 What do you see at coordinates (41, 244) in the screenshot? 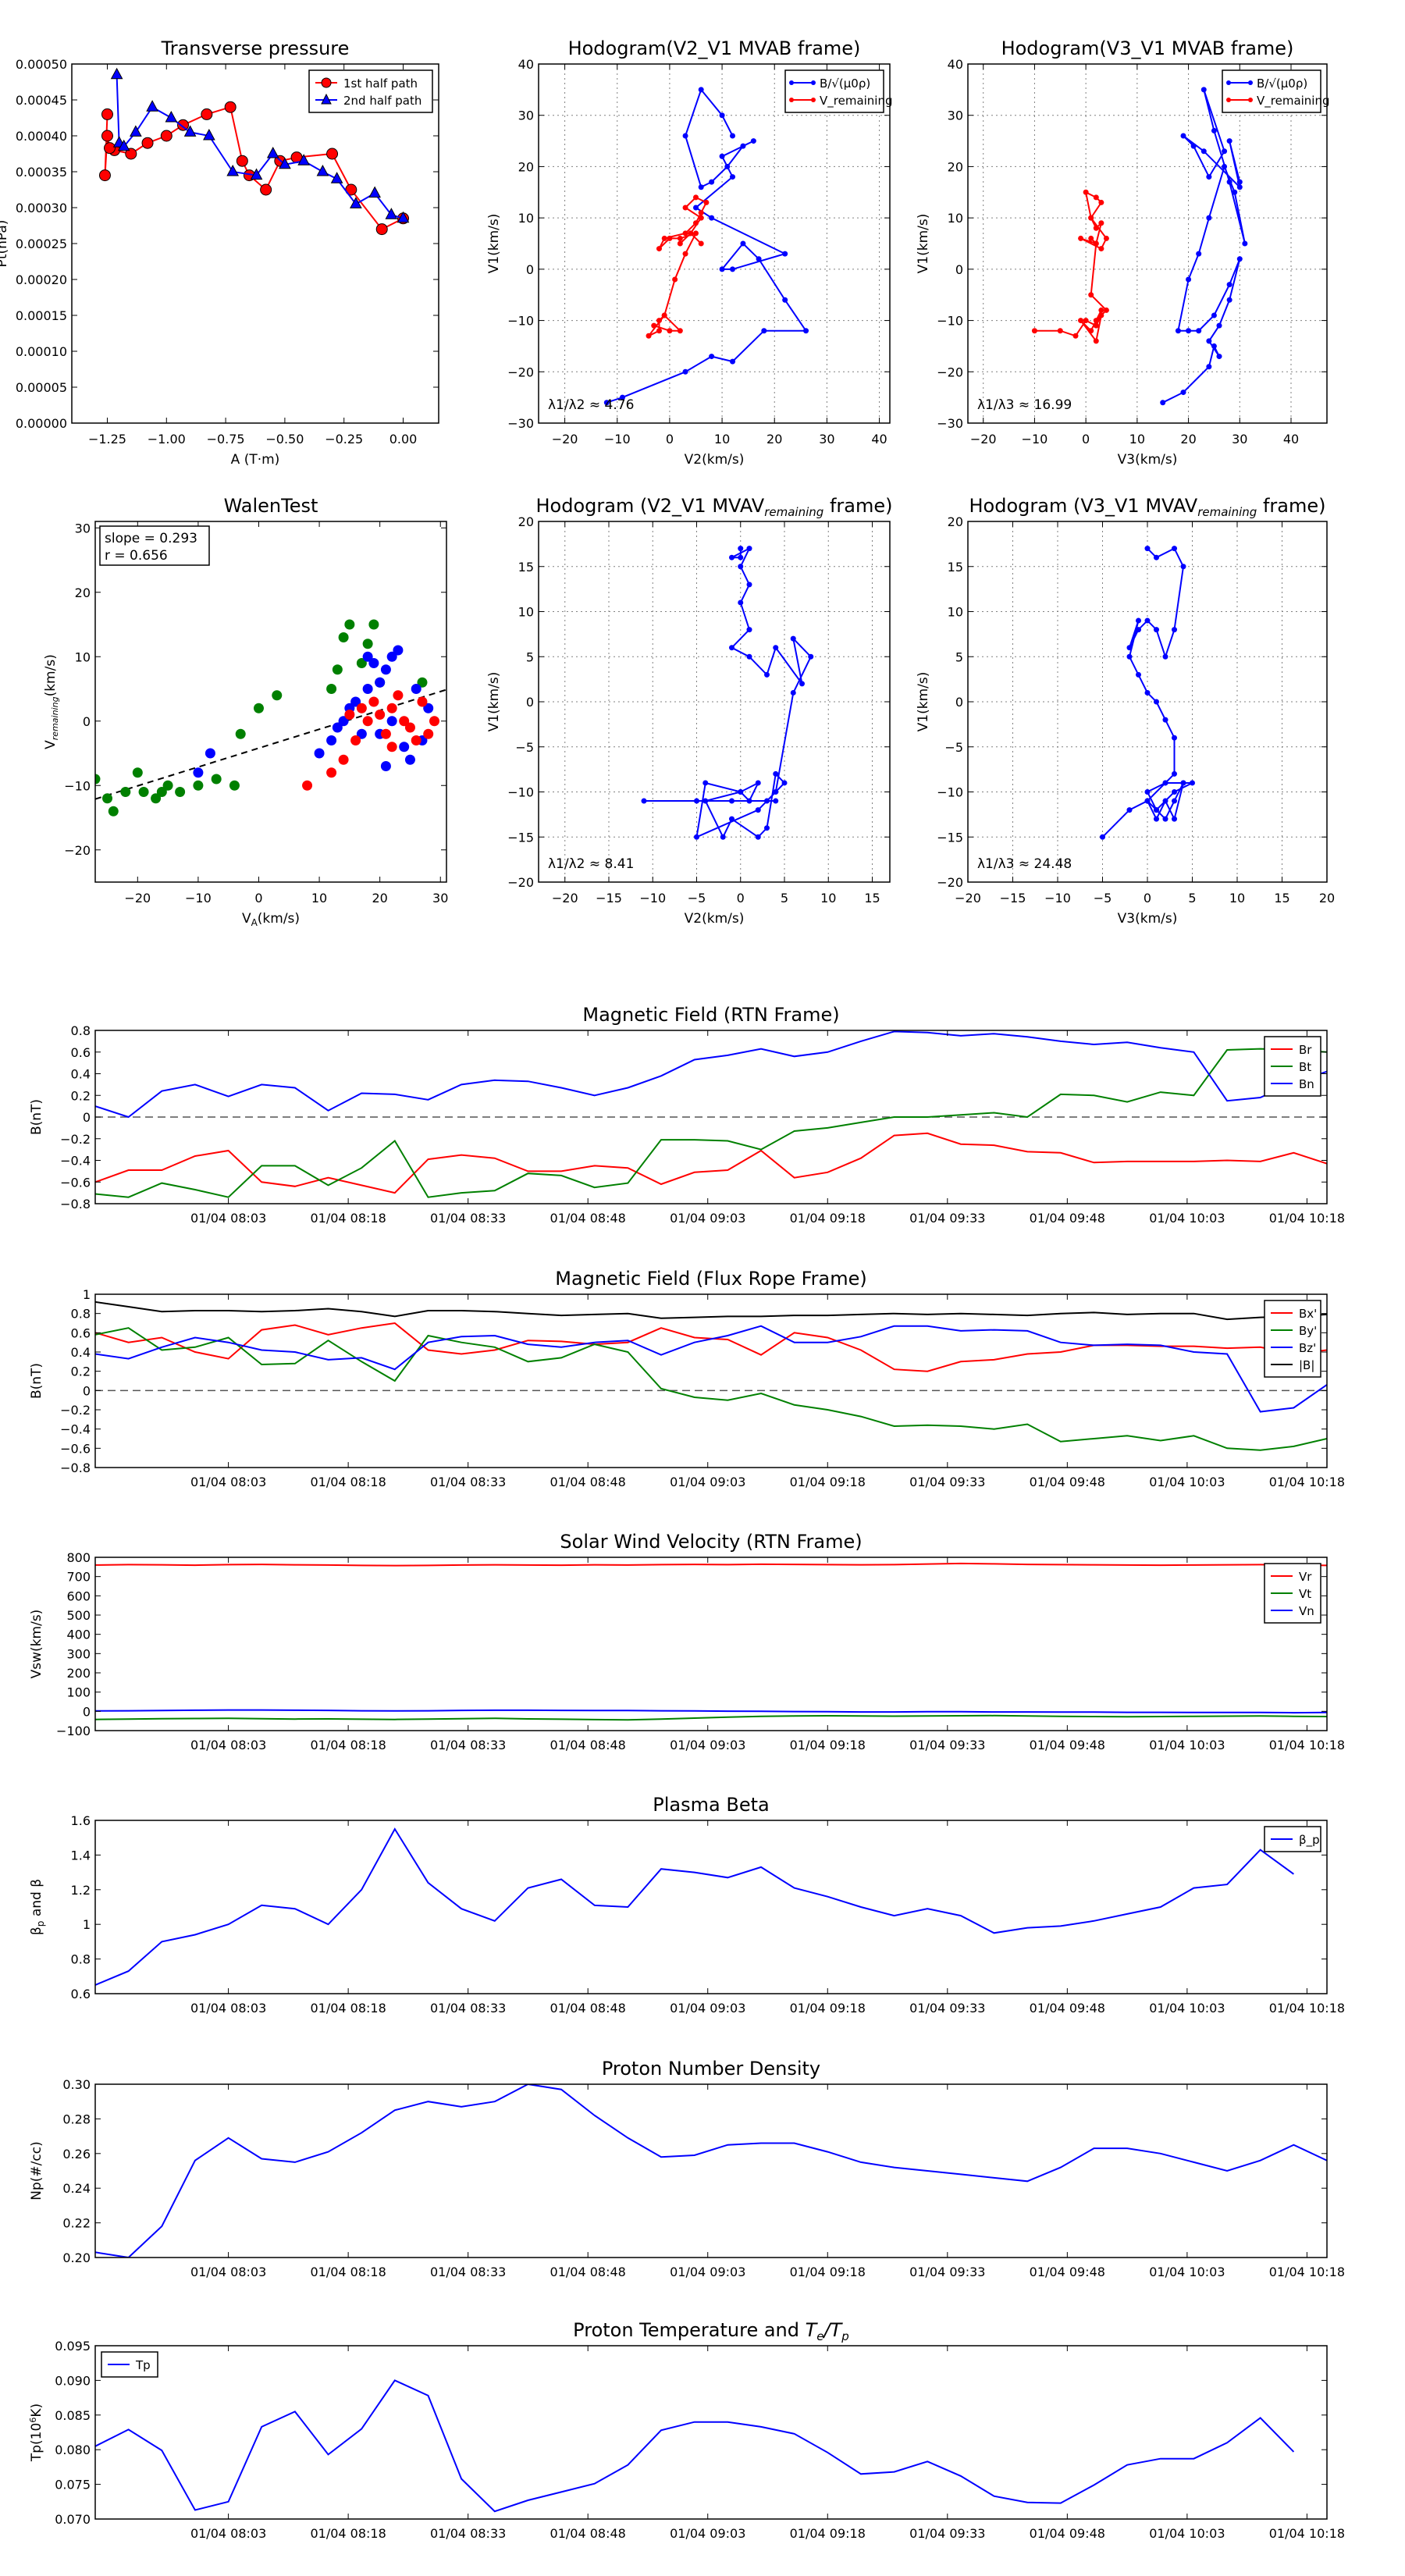
I see `y-tick-label: 0.00025` at bounding box center [41, 244].